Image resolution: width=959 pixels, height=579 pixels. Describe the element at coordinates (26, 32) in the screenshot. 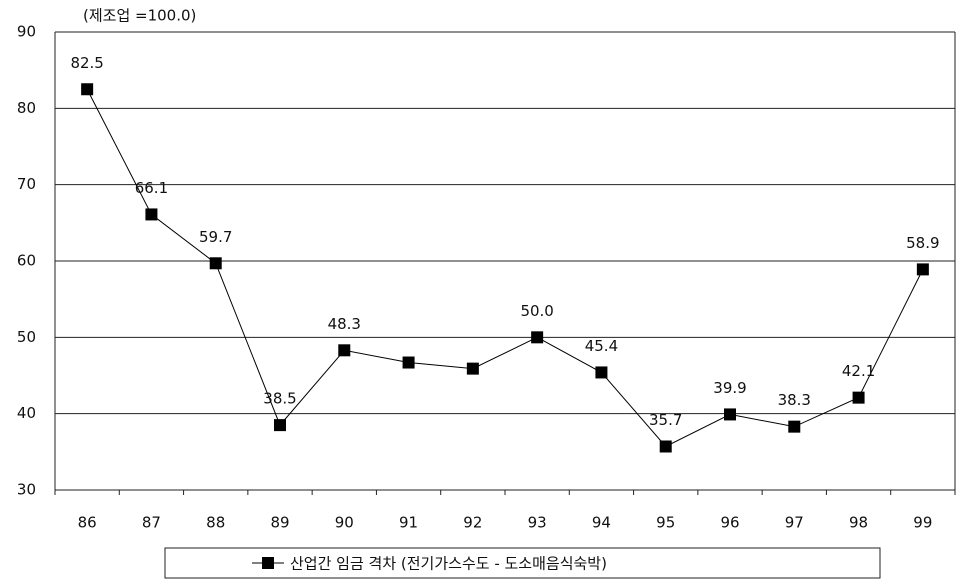

I see `y-tick-label: 90` at that location.